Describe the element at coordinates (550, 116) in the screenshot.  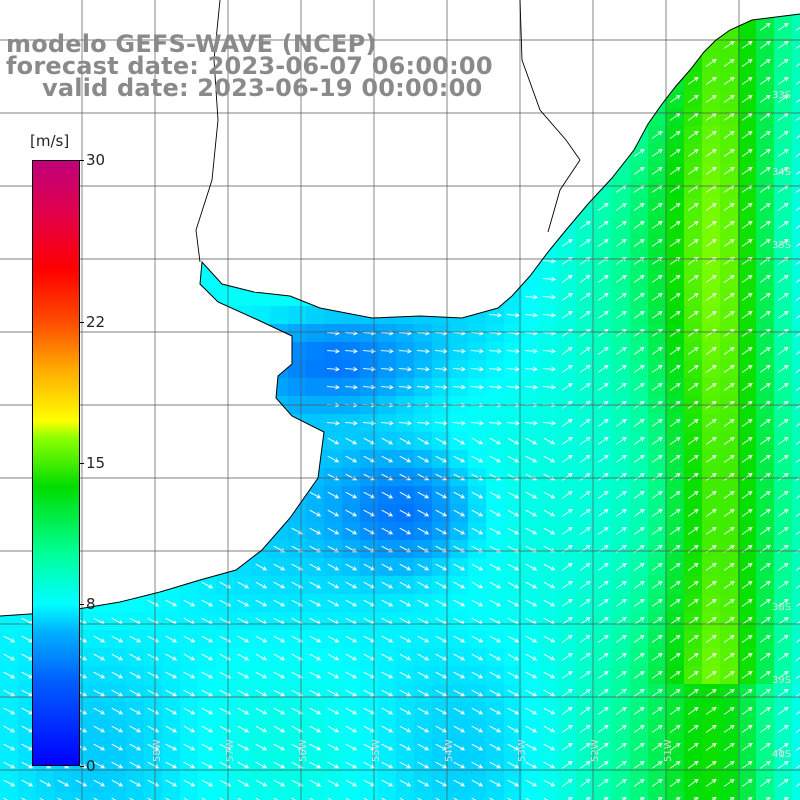
I see `border-line` at that location.